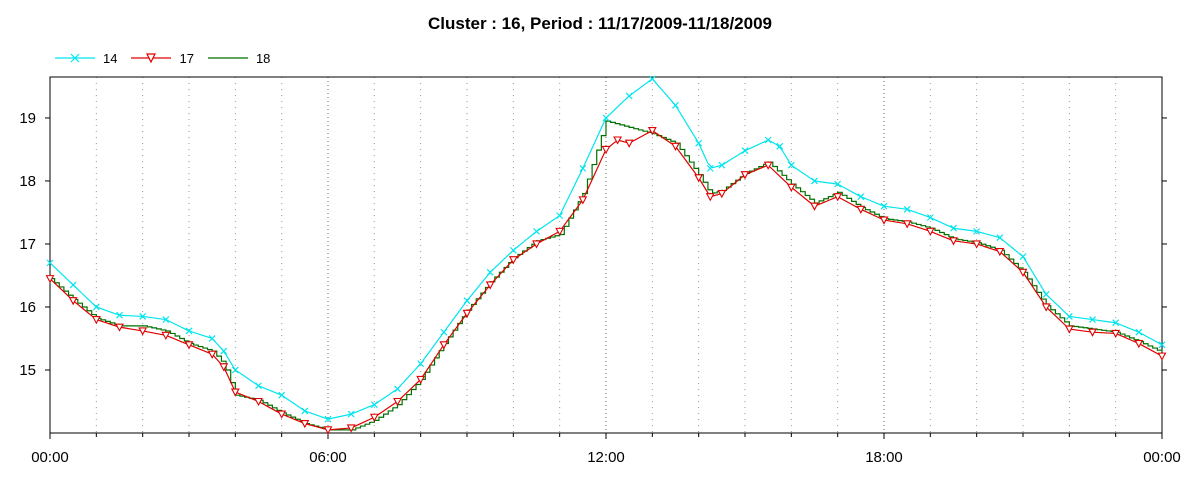  I want to click on legend-item-14: 14, so click(86, 58).